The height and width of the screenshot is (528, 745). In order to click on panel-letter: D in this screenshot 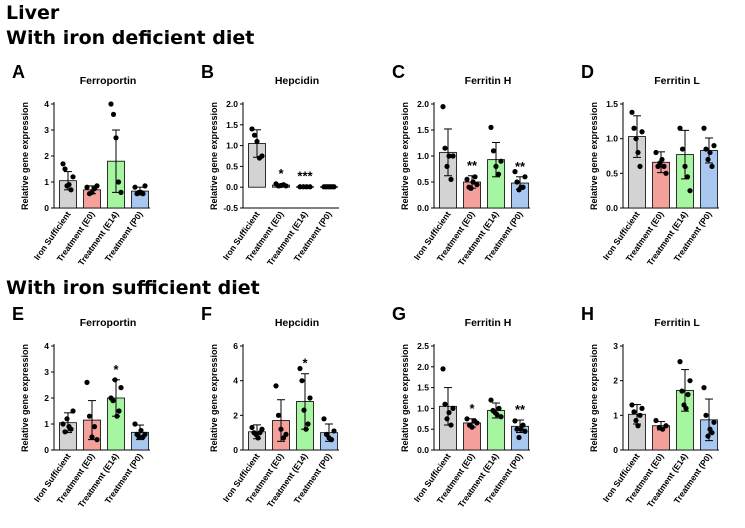, I will do `click(587, 72)`.